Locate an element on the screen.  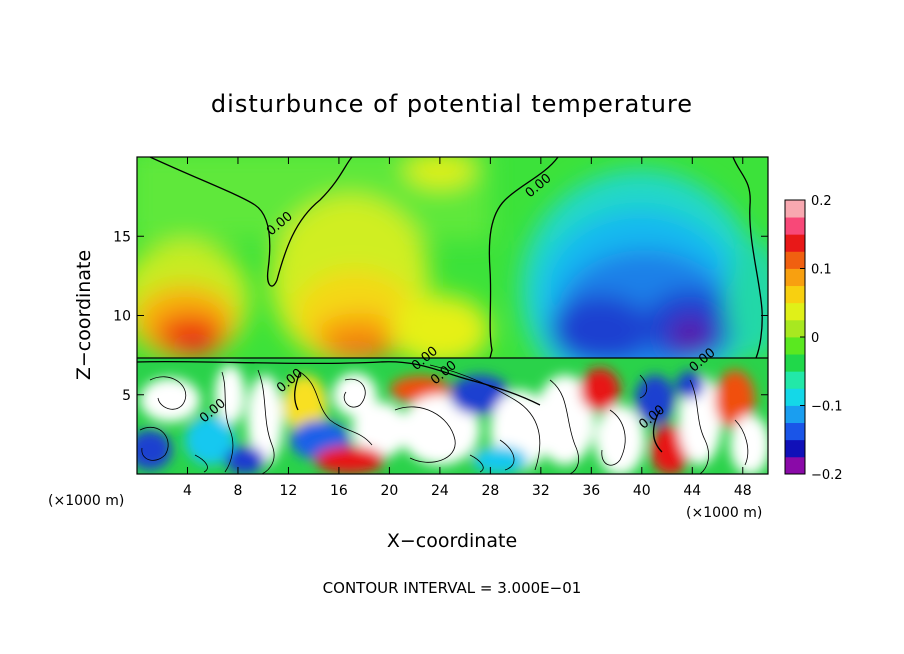
x-tick-label: 24 is located at coordinates (440, 491).